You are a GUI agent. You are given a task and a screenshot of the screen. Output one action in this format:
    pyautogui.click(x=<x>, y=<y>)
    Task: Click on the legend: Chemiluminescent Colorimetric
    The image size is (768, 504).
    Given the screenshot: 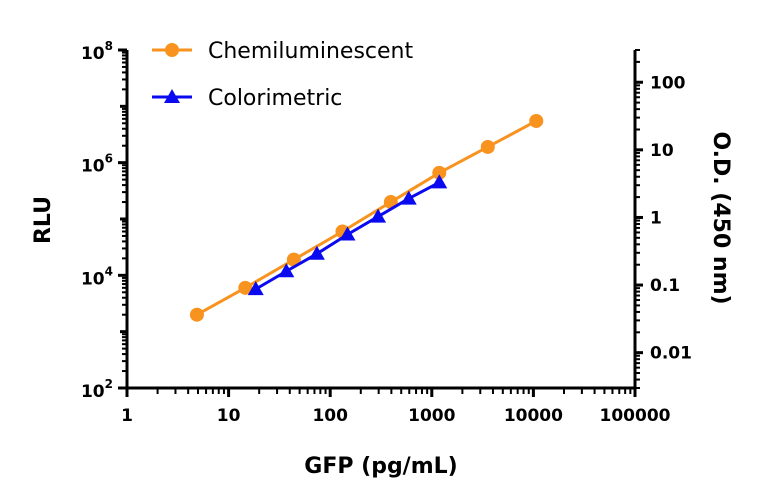 What is the action you would take?
    pyautogui.click(x=282, y=75)
    